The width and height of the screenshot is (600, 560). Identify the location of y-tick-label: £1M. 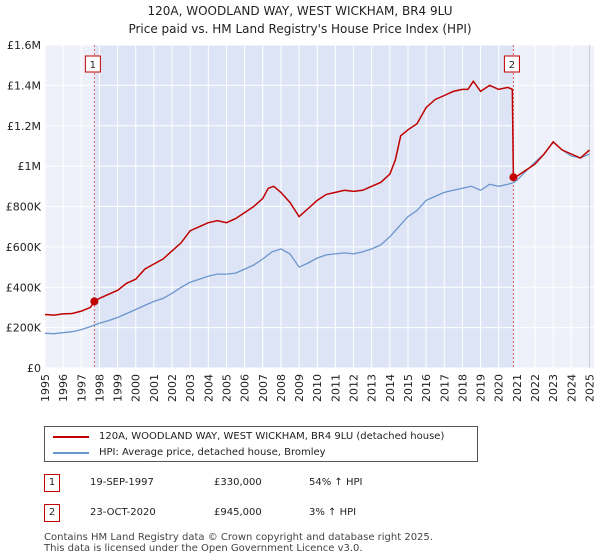
(30, 166).